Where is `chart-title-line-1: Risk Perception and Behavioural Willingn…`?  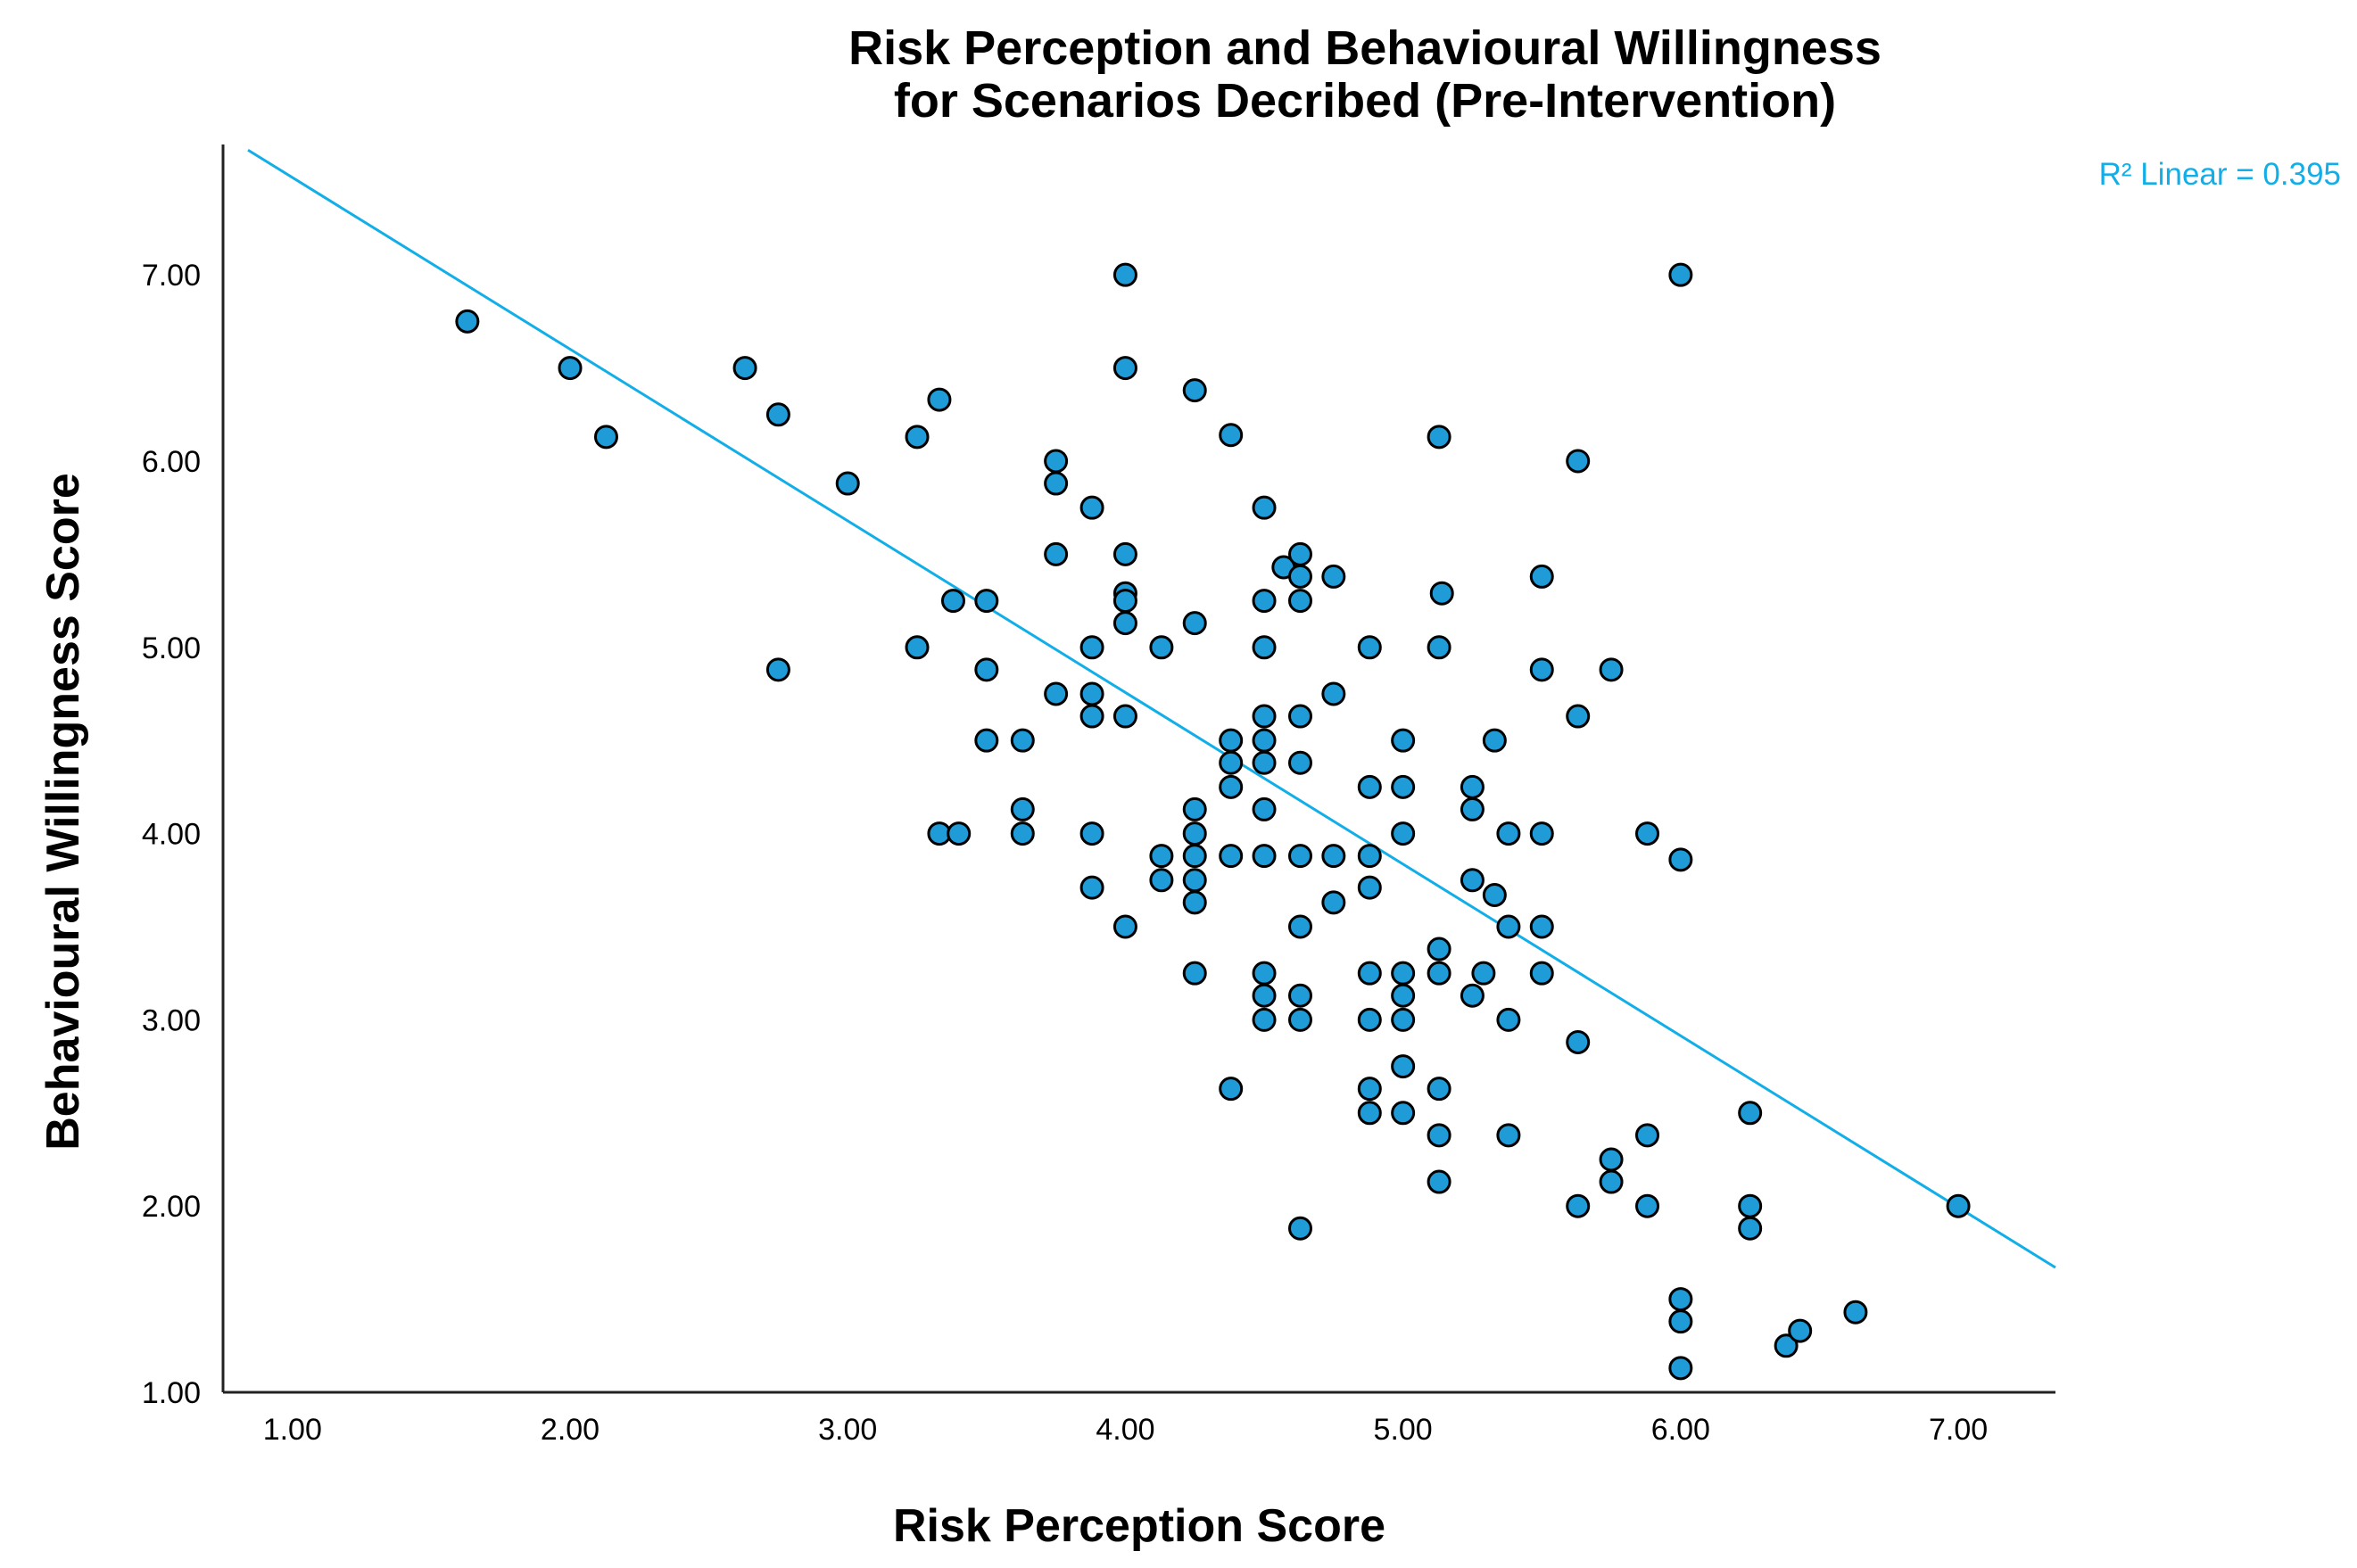
chart-title-line-1: Risk Perception and Behavioural Willingn… is located at coordinates (1364, 48).